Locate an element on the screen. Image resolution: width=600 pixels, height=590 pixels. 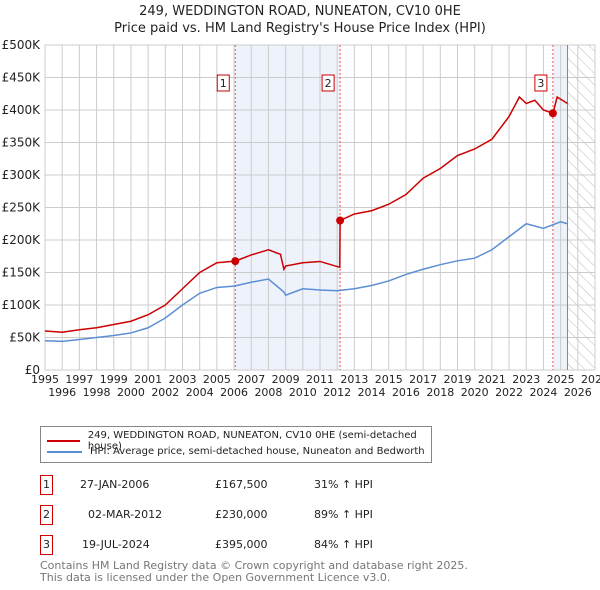
y-tick-label: £450K is located at coordinates (22, 78).